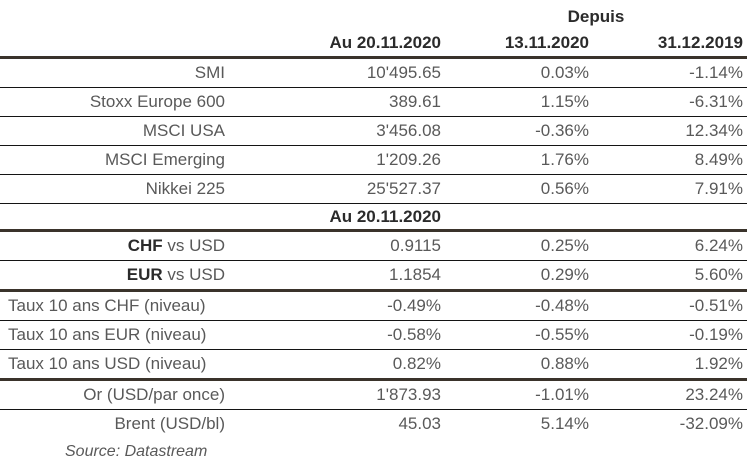 The height and width of the screenshot is (462, 752). Describe the element at coordinates (116, 335) in the screenshot. I see `row-label: Taux 10 ans EUR (niveau)` at that location.